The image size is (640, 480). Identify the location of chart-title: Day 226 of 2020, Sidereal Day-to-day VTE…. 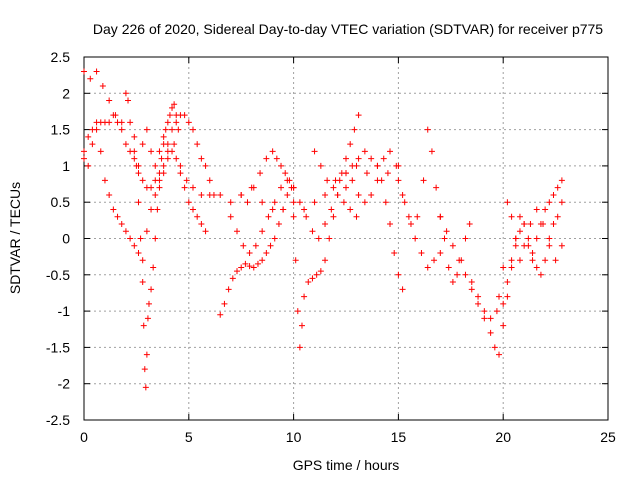
(348, 29).